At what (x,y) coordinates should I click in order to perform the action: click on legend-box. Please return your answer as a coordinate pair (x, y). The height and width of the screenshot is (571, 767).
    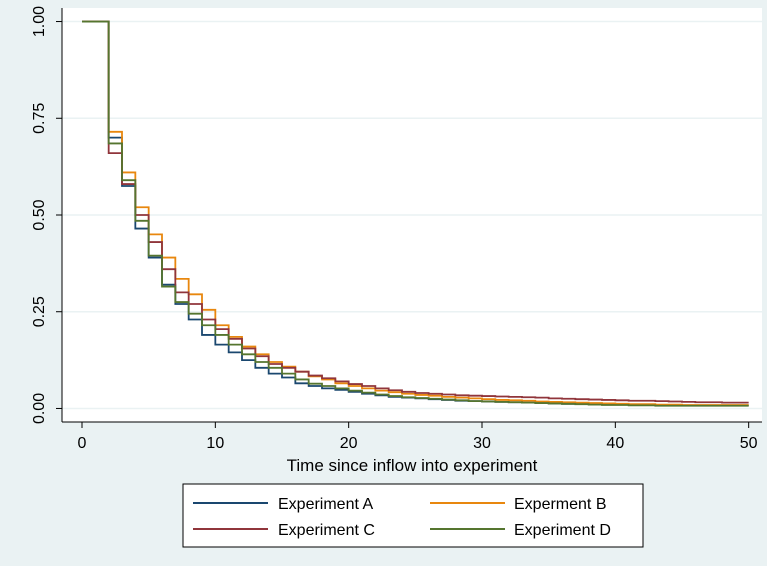
    Looking at the image, I should click on (413, 515).